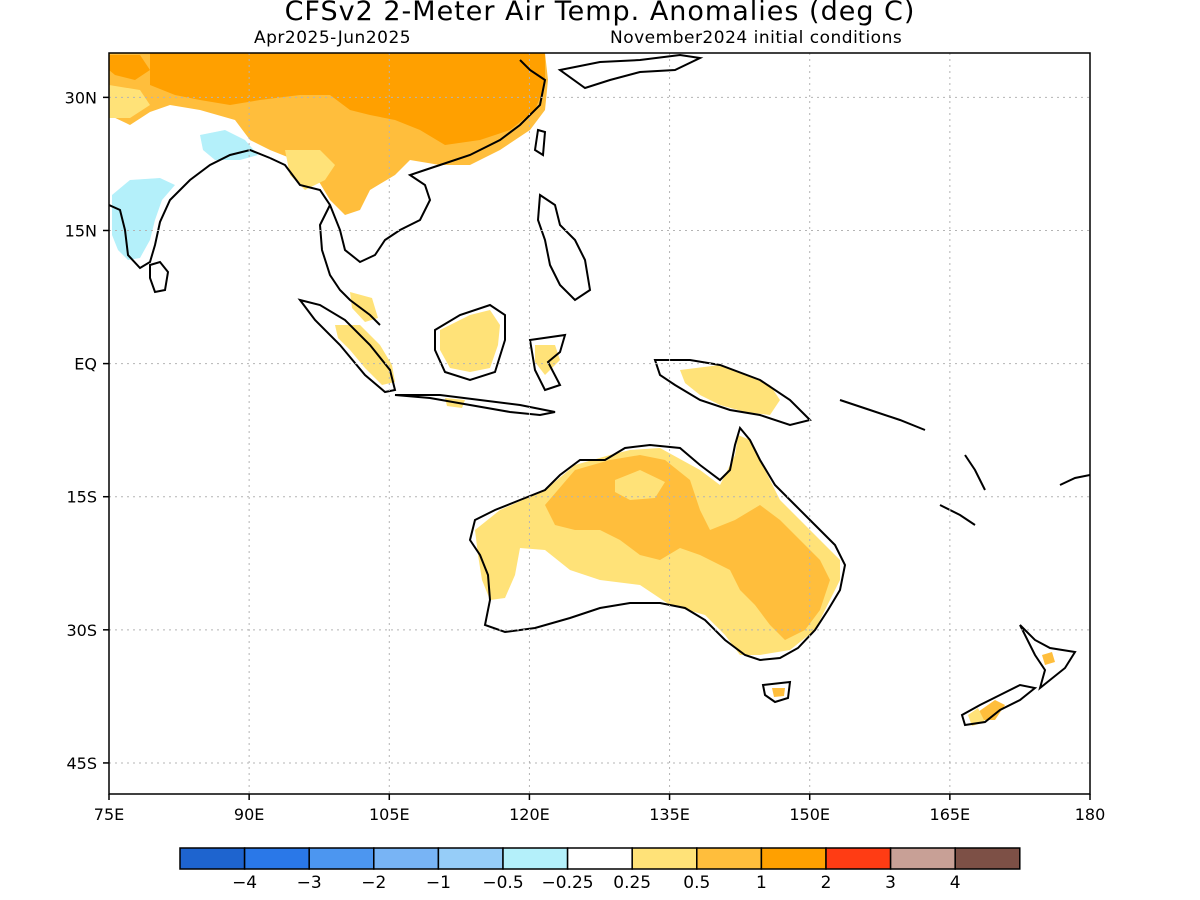 This screenshot has width=1200, height=900. What do you see at coordinates (309, 883) in the screenshot?
I see `colorbar-label: −3` at bounding box center [309, 883].